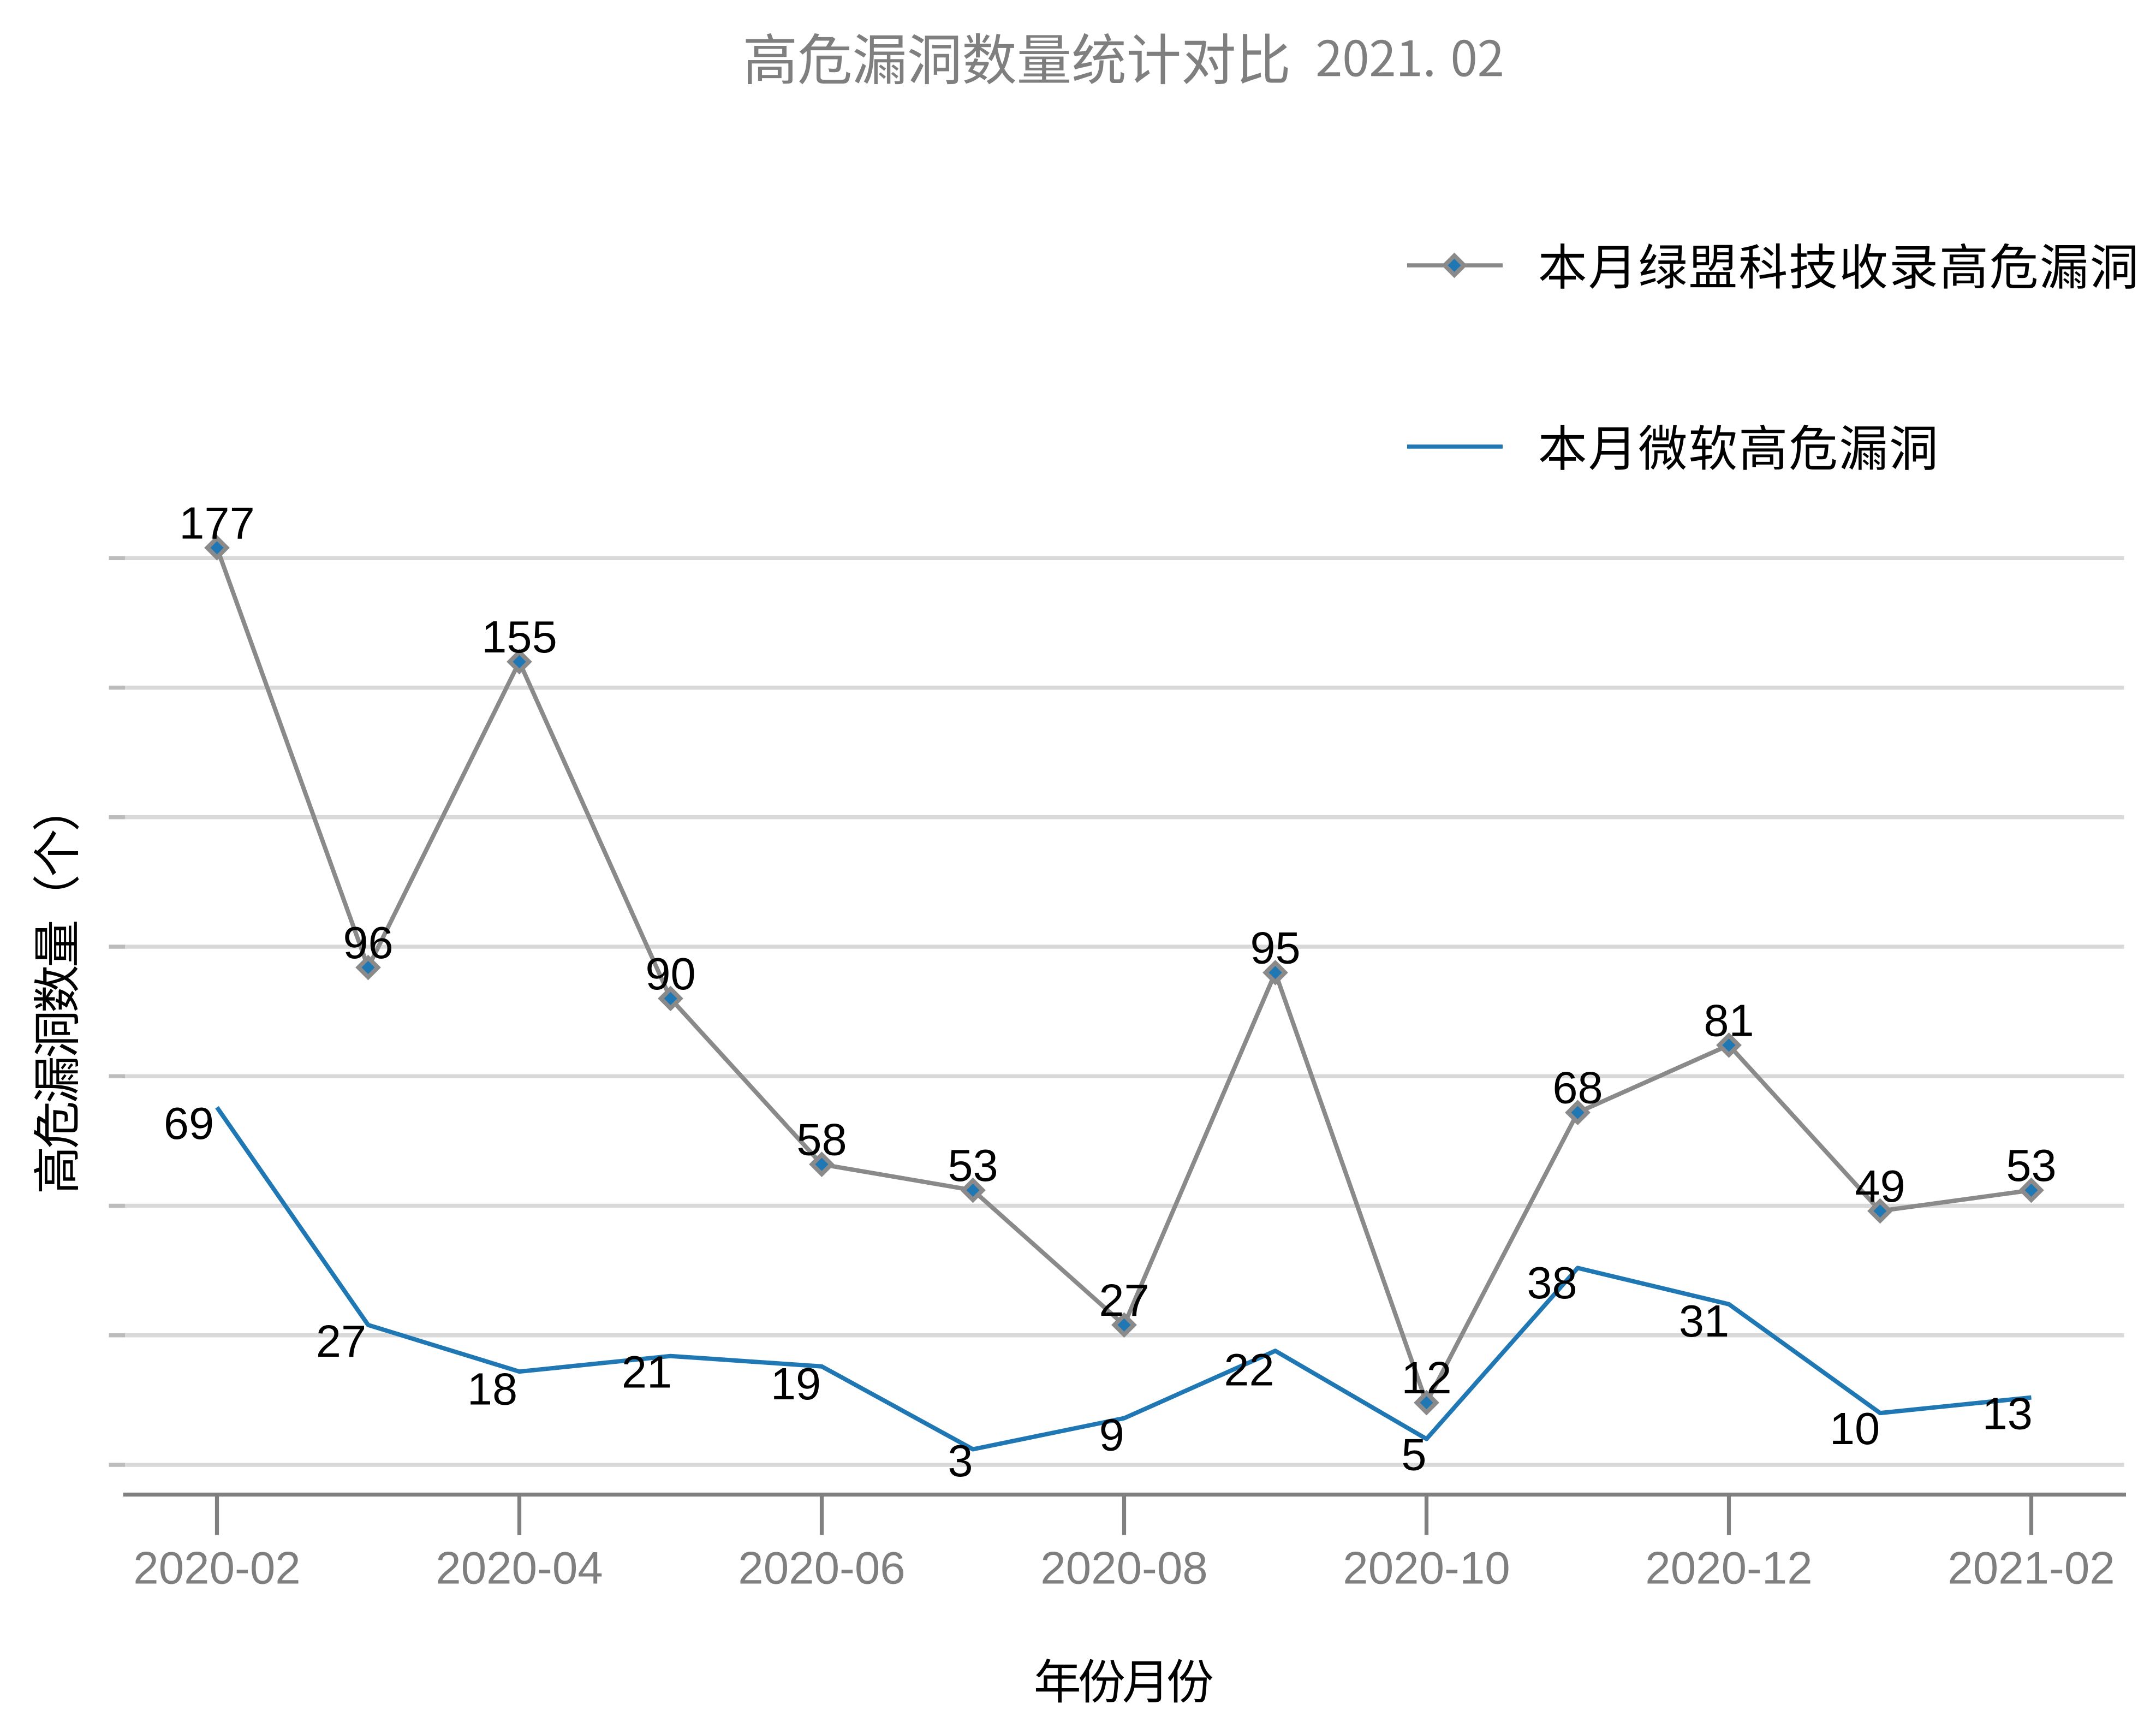 The image size is (2156, 1734). I want to click on svg-text: 19, so click(796, 1384).